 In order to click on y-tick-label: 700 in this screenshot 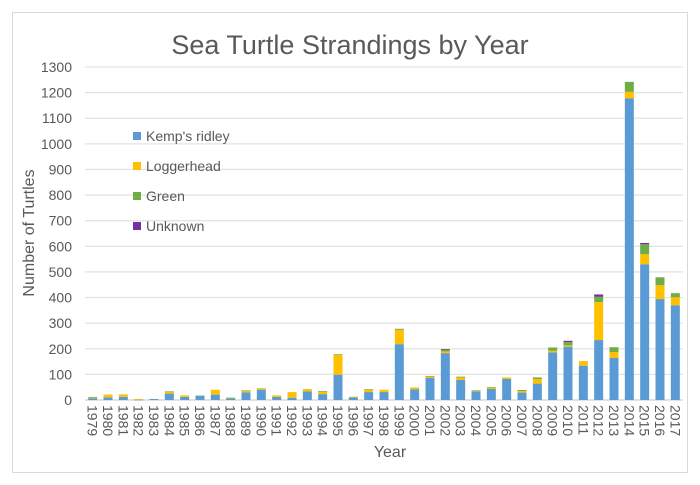, I will do `click(61, 221)`.